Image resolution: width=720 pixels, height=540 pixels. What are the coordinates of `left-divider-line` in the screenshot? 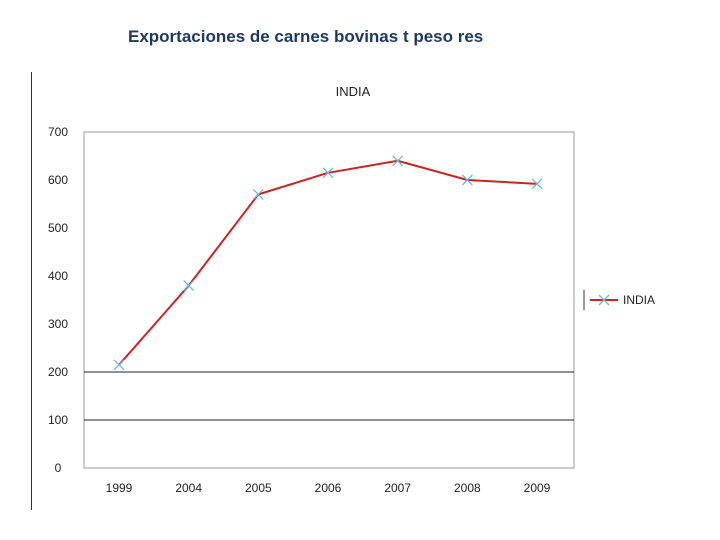 It's located at (31, 291).